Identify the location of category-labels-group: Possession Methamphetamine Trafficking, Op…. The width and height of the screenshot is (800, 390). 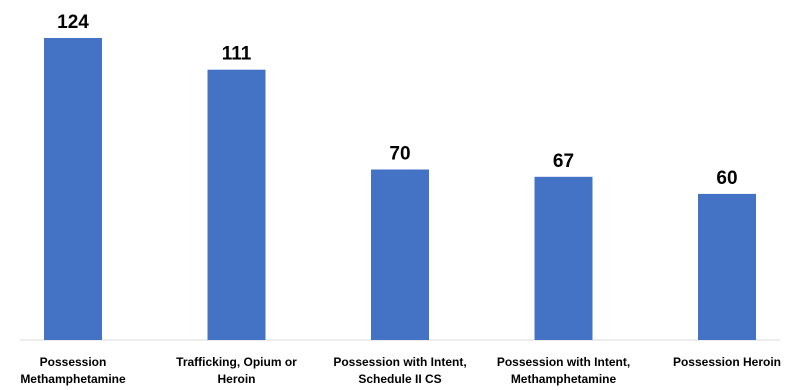
(400, 370).